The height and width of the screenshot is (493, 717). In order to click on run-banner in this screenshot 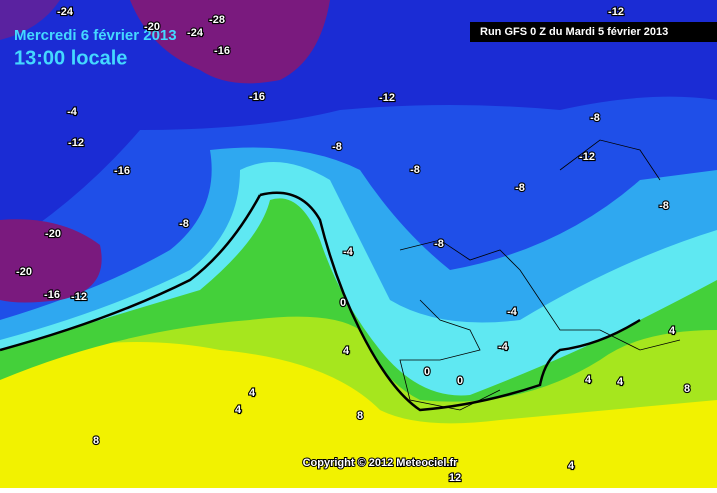, I will do `click(593, 32)`.